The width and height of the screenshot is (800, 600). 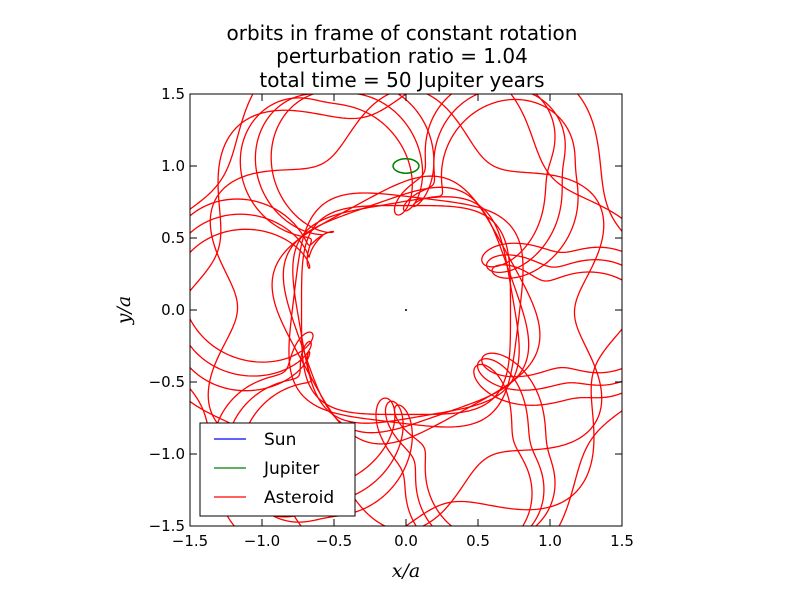 What do you see at coordinates (622, 541) in the screenshot?
I see `x-tick-label: 1.5` at bounding box center [622, 541].